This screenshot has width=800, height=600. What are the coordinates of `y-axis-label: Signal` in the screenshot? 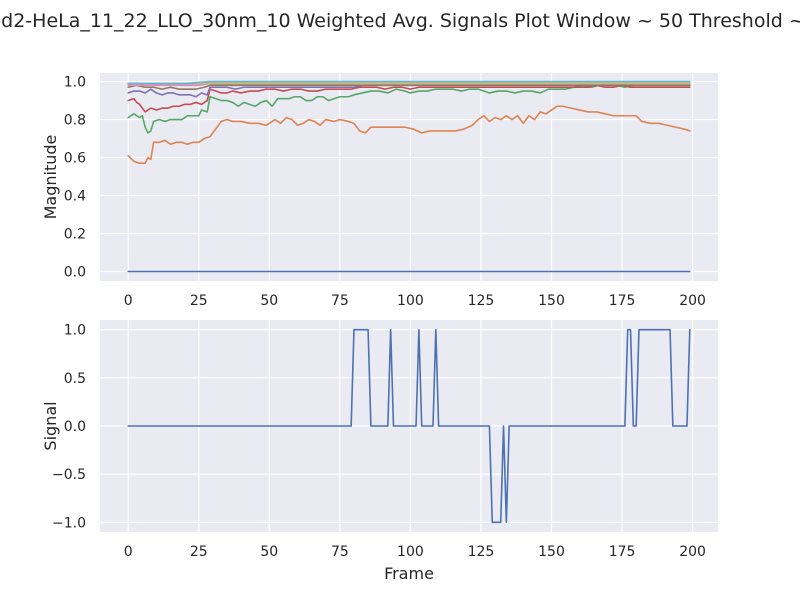 It's located at (50, 425).